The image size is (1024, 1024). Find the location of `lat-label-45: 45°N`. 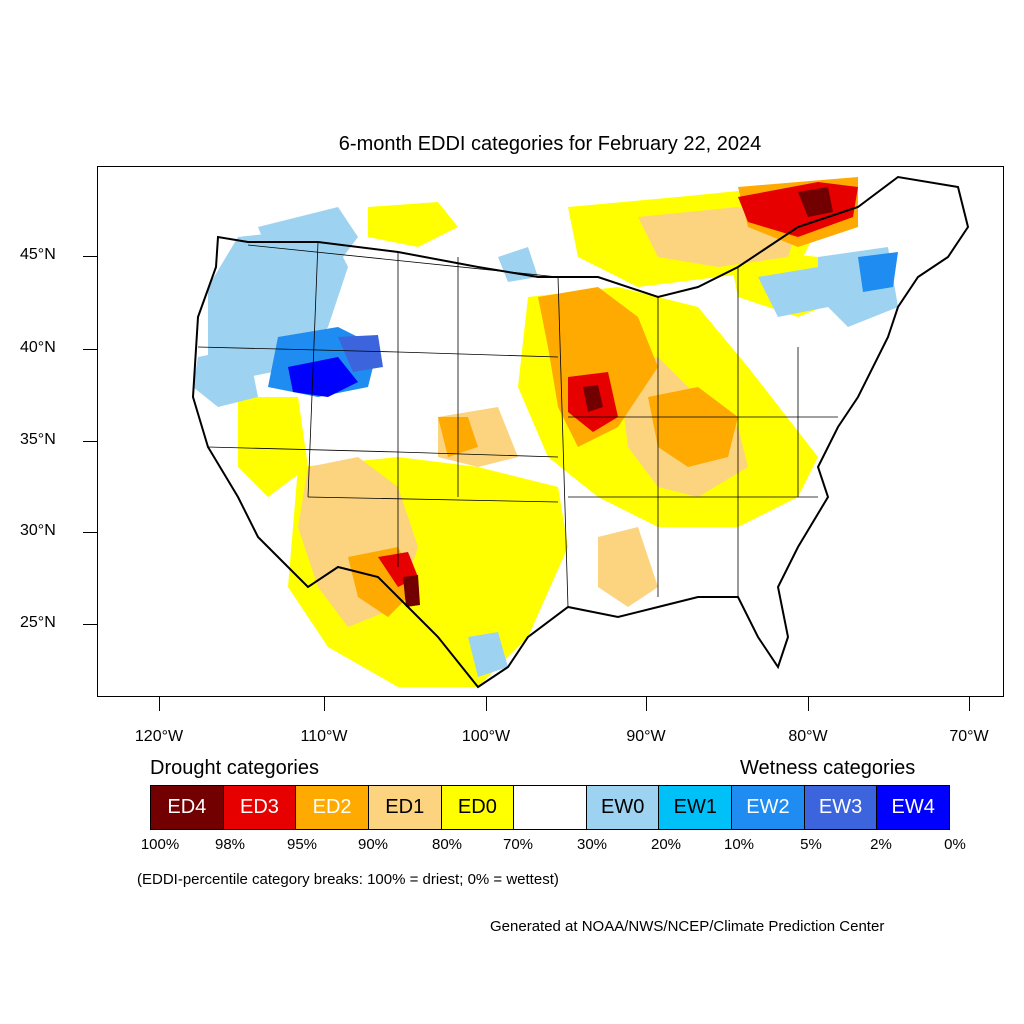

lat-label-45: 45°N is located at coordinates (38, 254).